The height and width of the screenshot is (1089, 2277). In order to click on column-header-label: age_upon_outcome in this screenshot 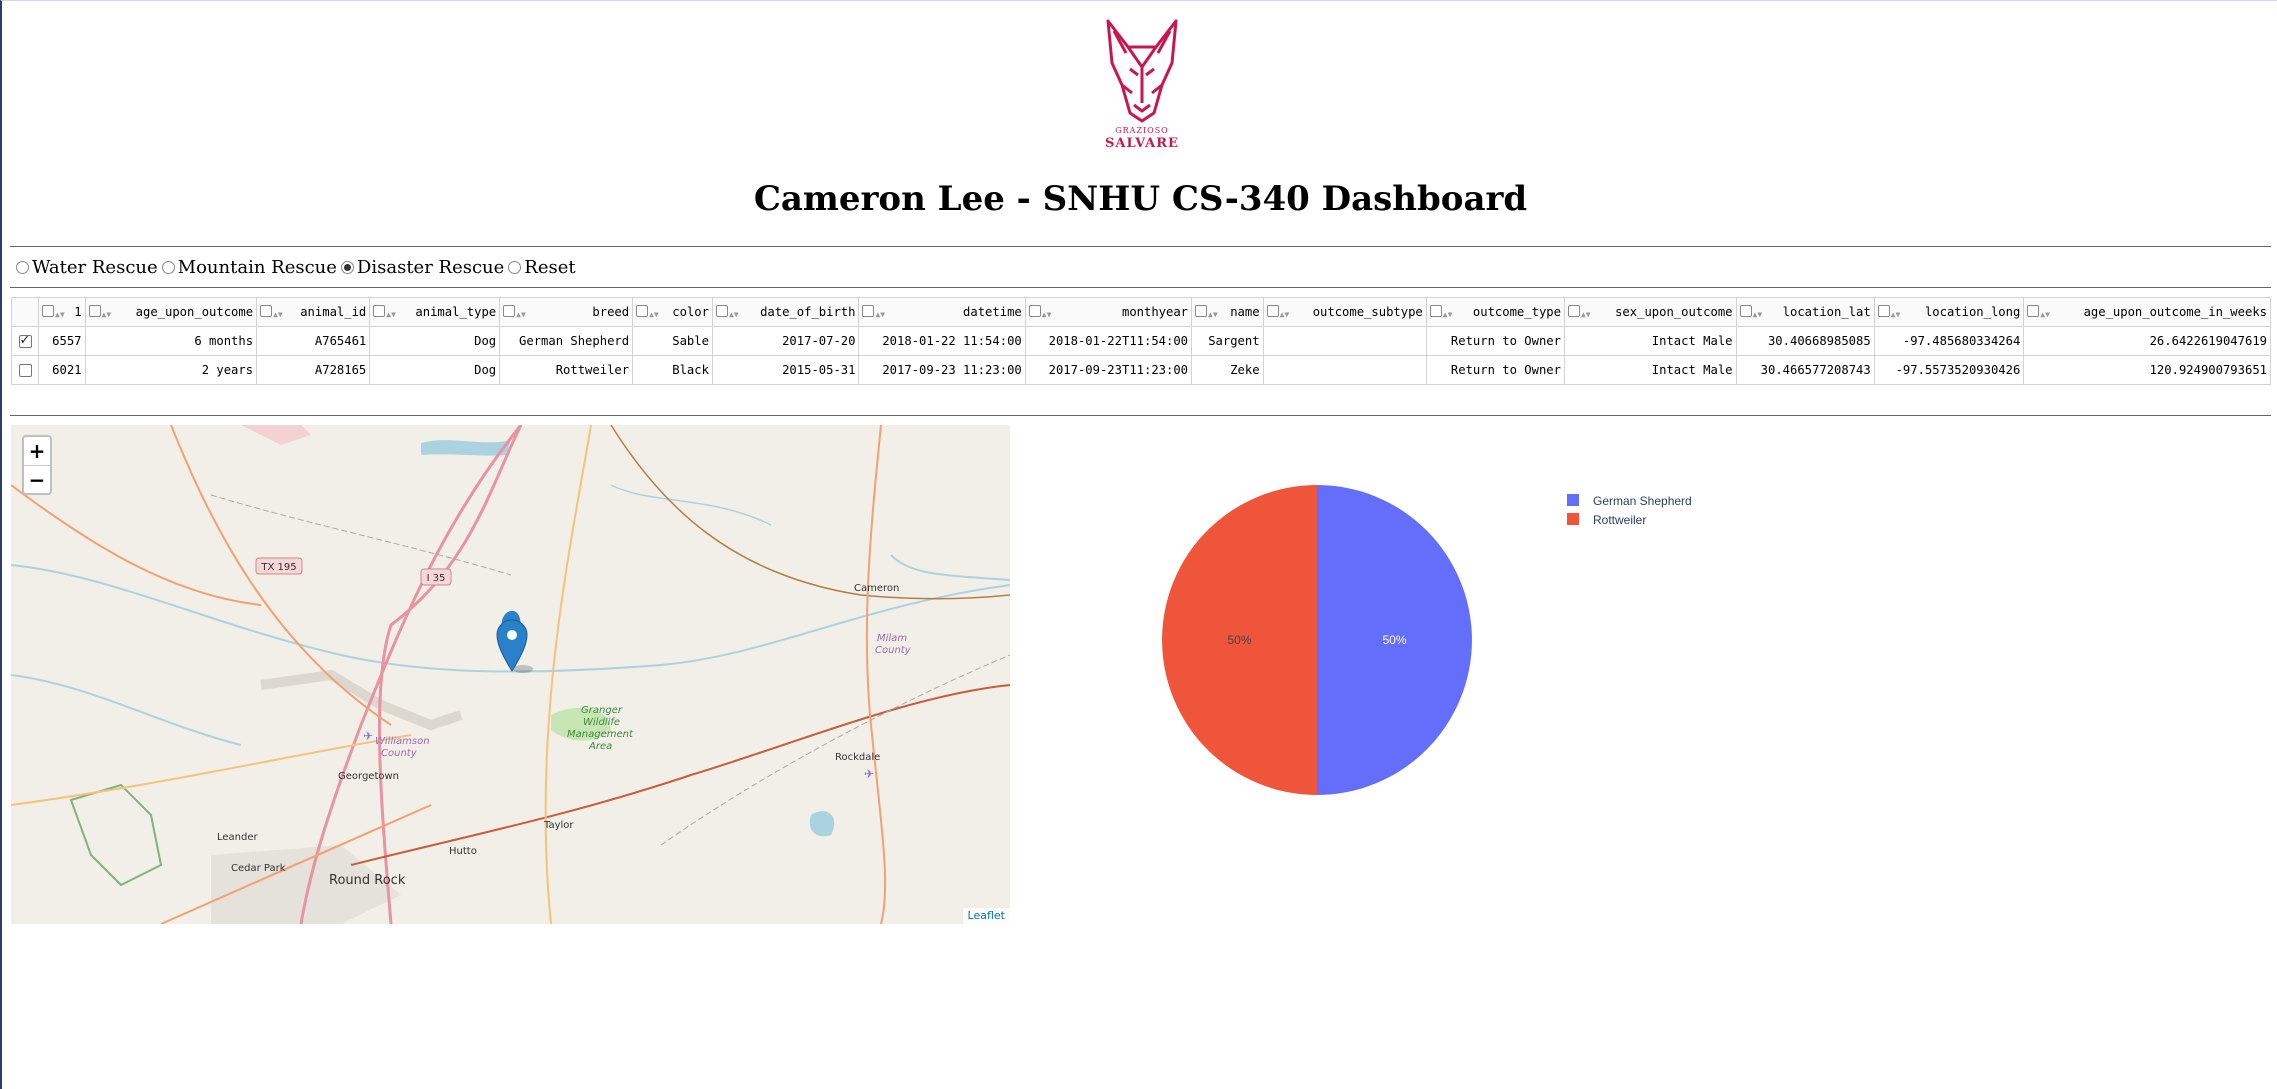, I will do `click(194, 312)`.